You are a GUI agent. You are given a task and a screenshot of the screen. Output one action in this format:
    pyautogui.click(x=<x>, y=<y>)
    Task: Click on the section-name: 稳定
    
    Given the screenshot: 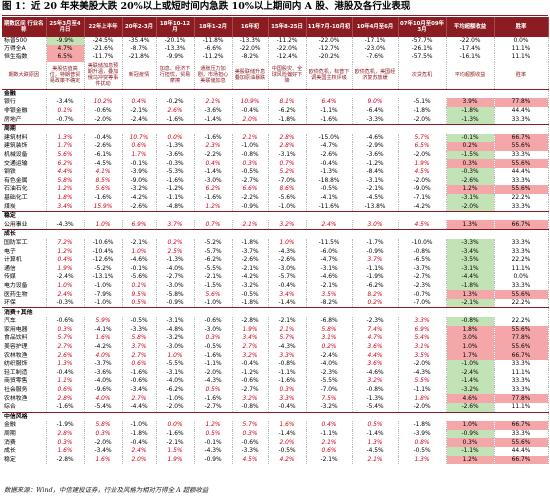 What is the action you would take?
    pyautogui.click(x=275, y=215)
    